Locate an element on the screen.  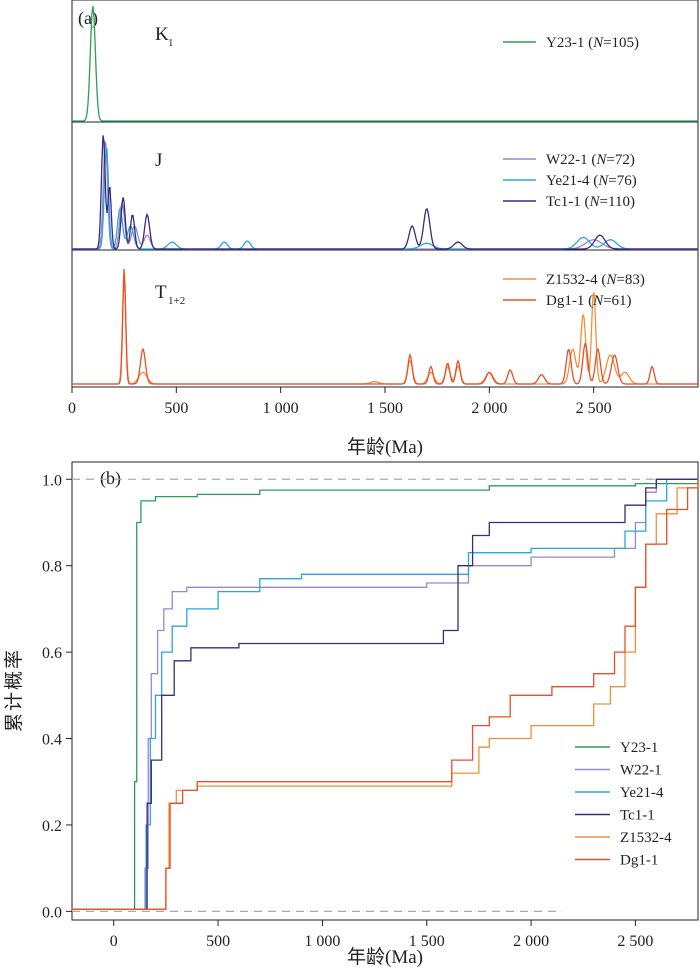
group-label-subscript: 1 is located at coordinates (171, 43).